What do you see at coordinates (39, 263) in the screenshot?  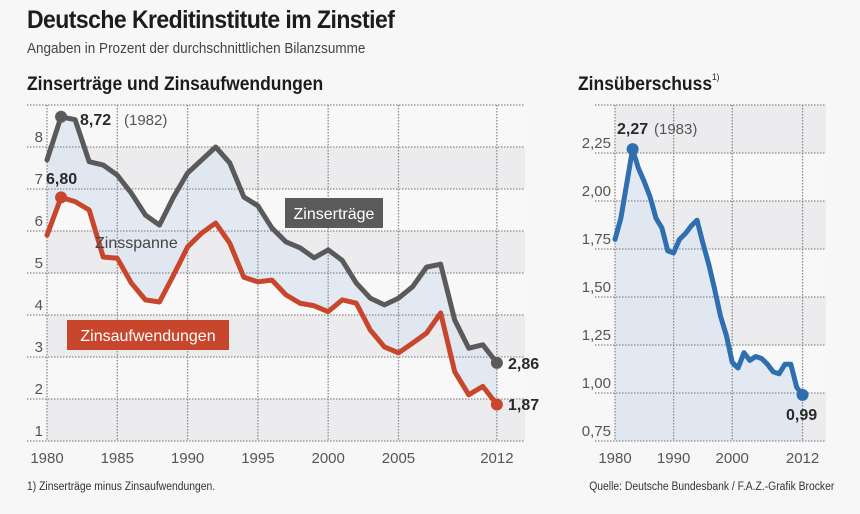 I see `y-tick-label: 5` at bounding box center [39, 263].